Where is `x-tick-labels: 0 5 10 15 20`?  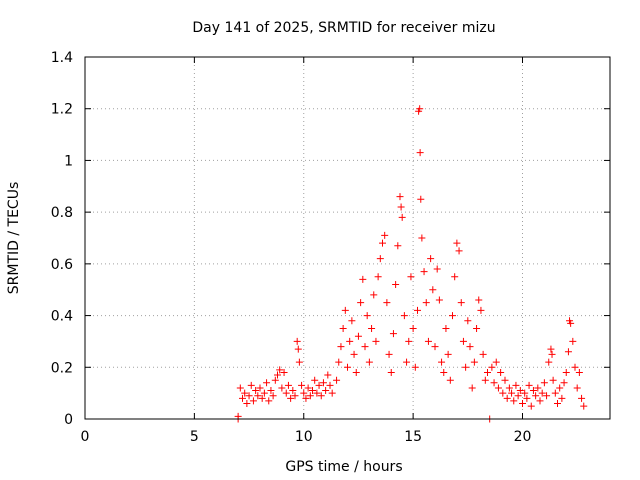
x-tick-labels: 0 5 10 15 20 is located at coordinates (306, 437).